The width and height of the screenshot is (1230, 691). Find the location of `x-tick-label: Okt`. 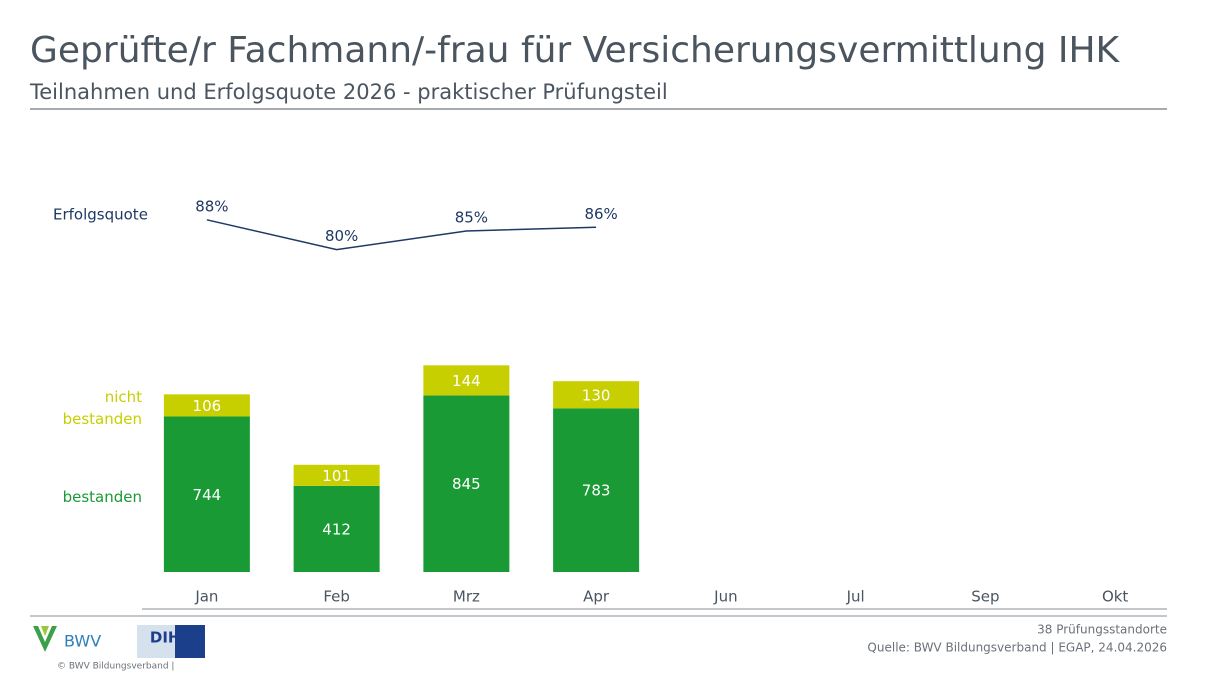

x-tick-label: Okt is located at coordinates (1115, 597).